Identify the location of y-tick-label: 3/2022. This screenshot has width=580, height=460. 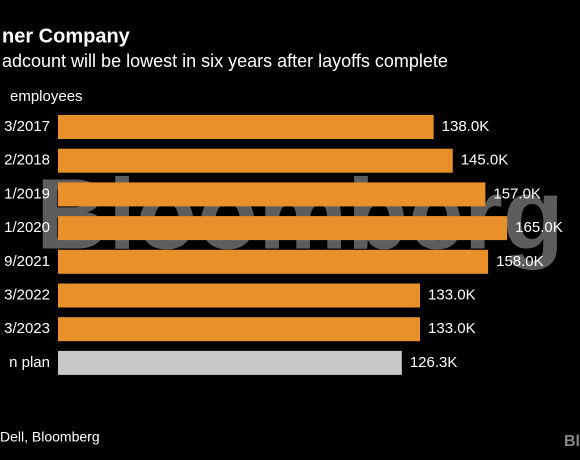
(27, 294).